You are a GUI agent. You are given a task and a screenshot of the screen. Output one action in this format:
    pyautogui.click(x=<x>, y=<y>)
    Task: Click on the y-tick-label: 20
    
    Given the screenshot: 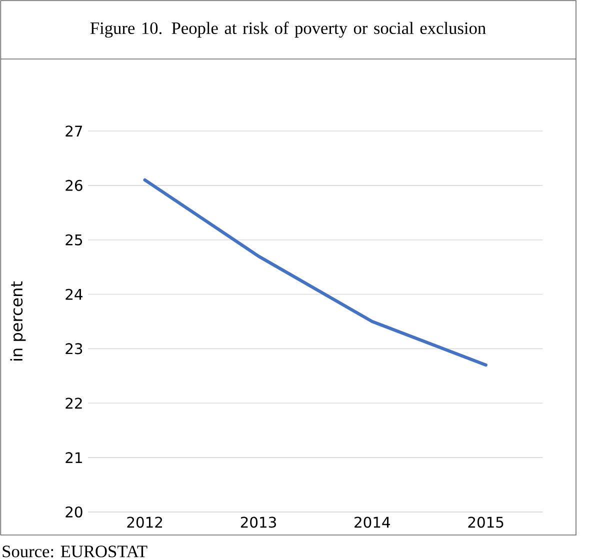 What is the action you would take?
    pyautogui.click(x=74, y=512)
    